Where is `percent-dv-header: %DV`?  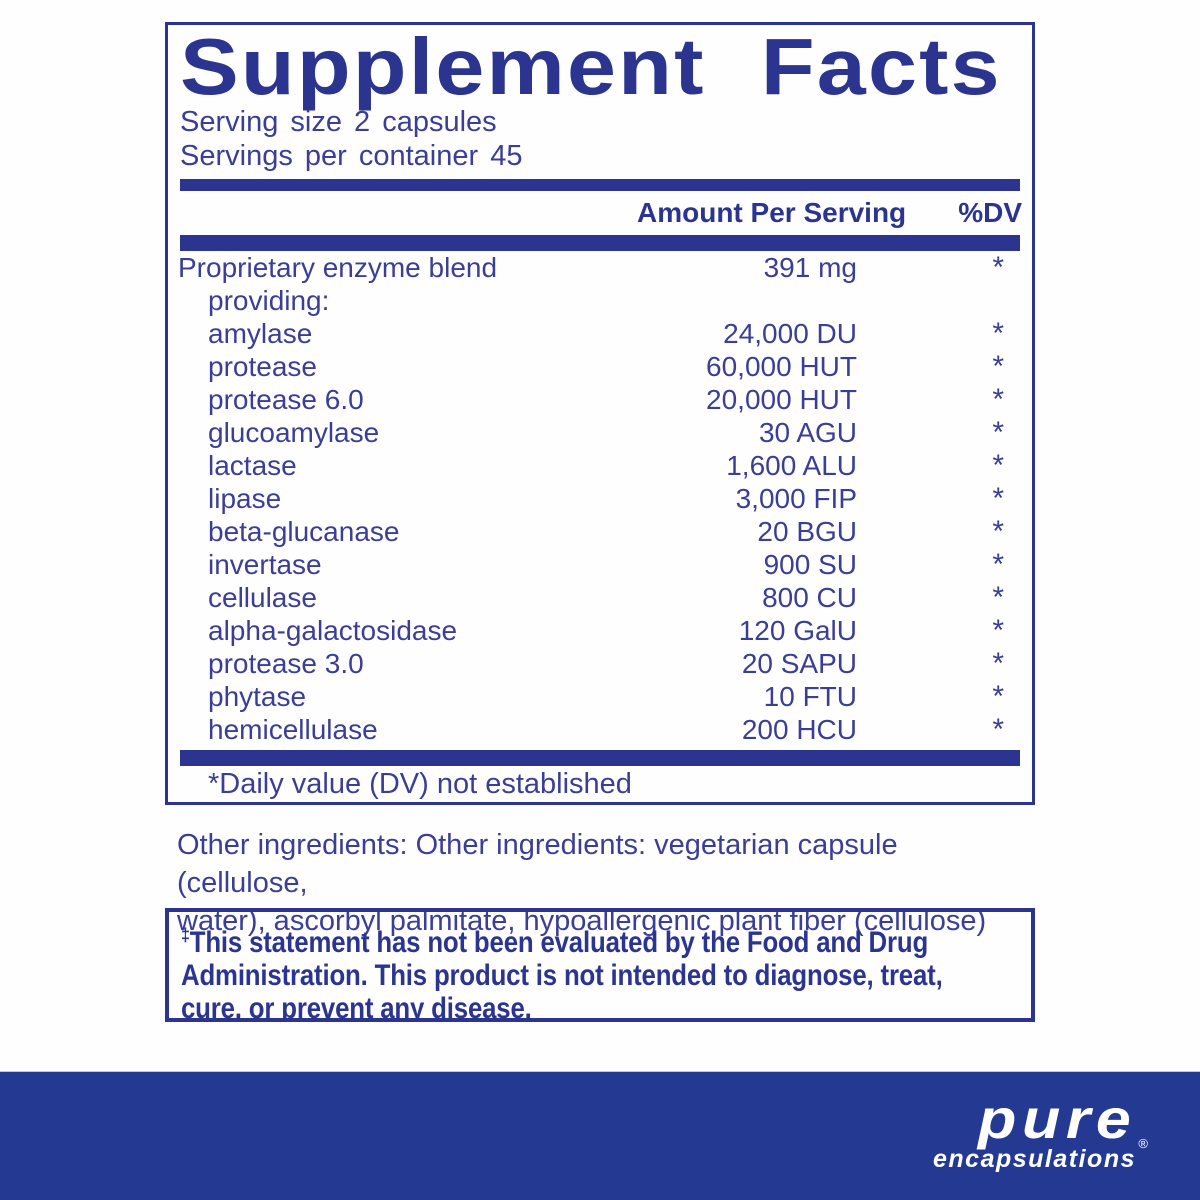
percent-dv-header: %DV is located at coordinates (990, 212).